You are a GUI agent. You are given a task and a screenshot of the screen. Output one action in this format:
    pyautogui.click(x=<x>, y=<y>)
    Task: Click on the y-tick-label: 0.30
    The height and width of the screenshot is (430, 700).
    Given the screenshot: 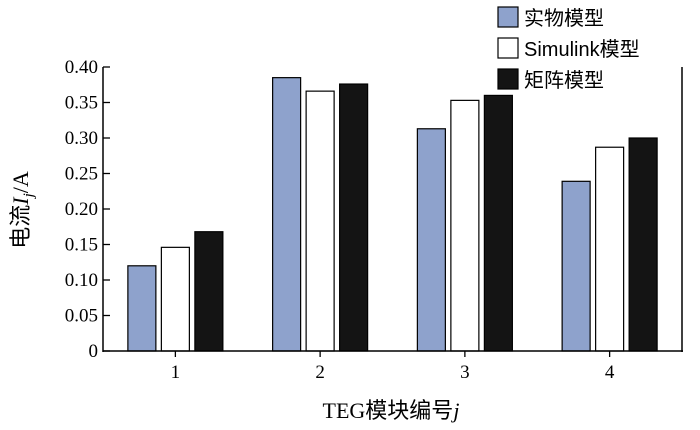 What is the action you would take?
    pyautogui.click(x=81, y=138)
    